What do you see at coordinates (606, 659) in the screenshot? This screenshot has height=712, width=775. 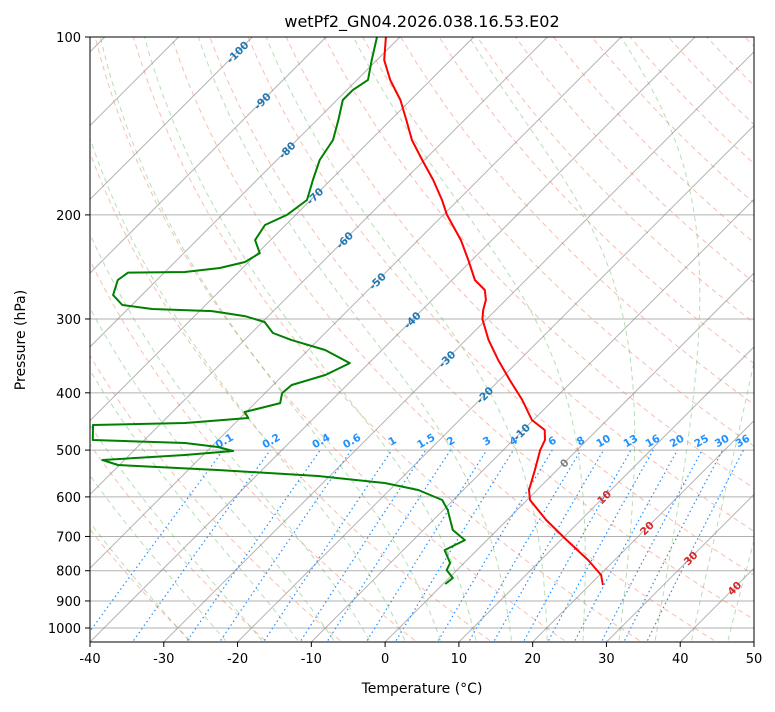 I see `x-tick-label: 30` at bounding box center [606, 659].